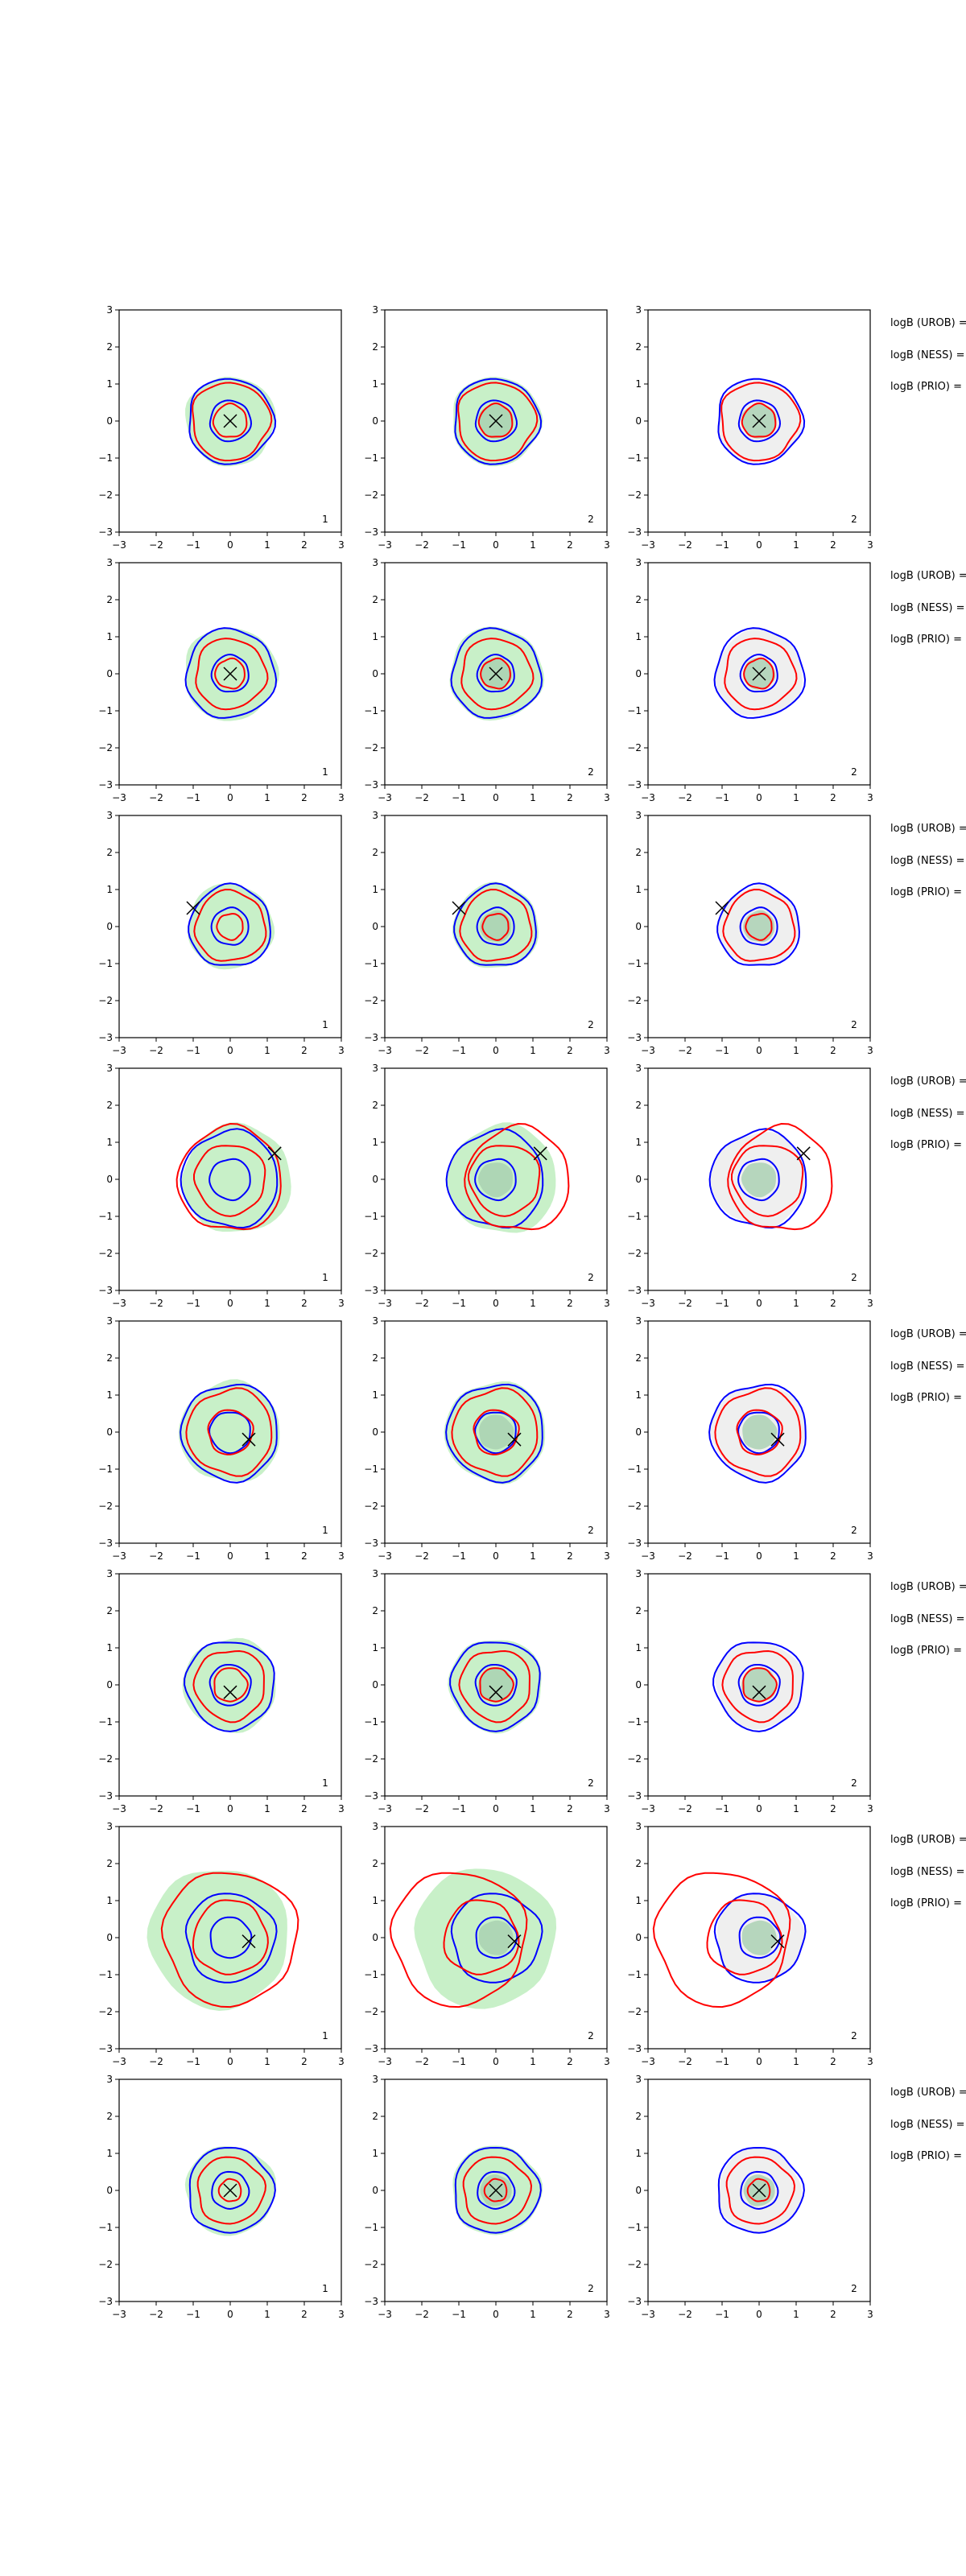 The image size is (966, 2576). I want to click on panel-r3-c1: −3 −2 −1 0 1 2 3 −3 −2 −1 0 1 2 3 1, so click(221, 933).